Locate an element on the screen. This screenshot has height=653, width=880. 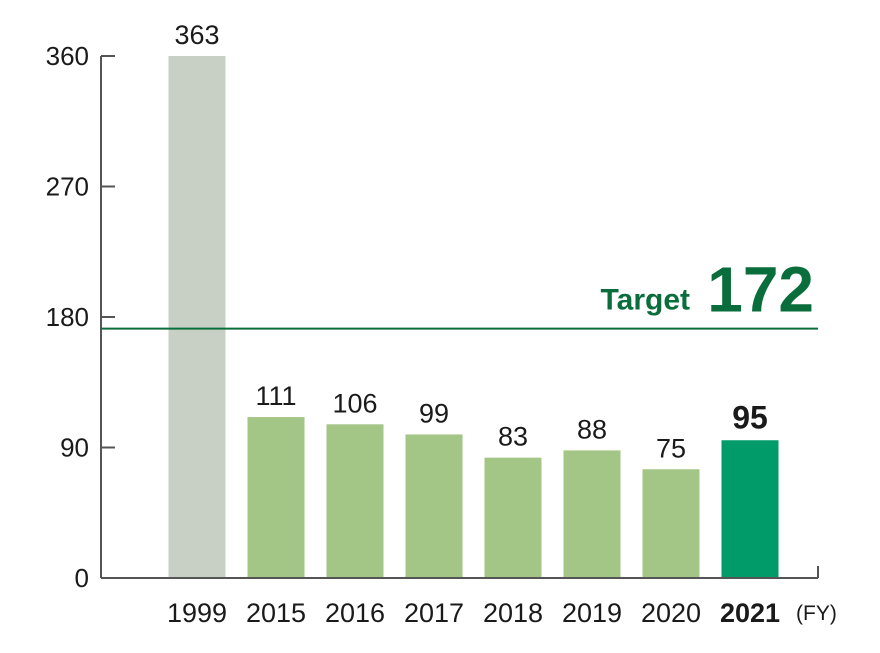
target-value: 172 is located at coordinates (760, 290).